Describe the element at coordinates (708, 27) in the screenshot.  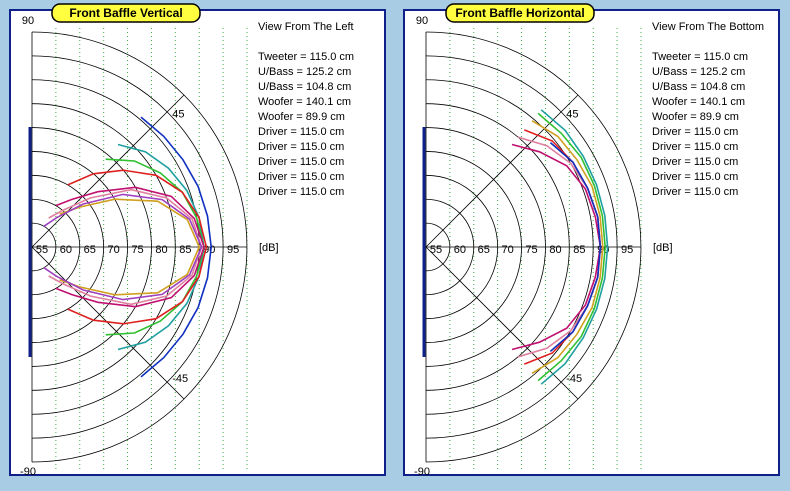
I see `view-note: View From The Bottom` at that location.